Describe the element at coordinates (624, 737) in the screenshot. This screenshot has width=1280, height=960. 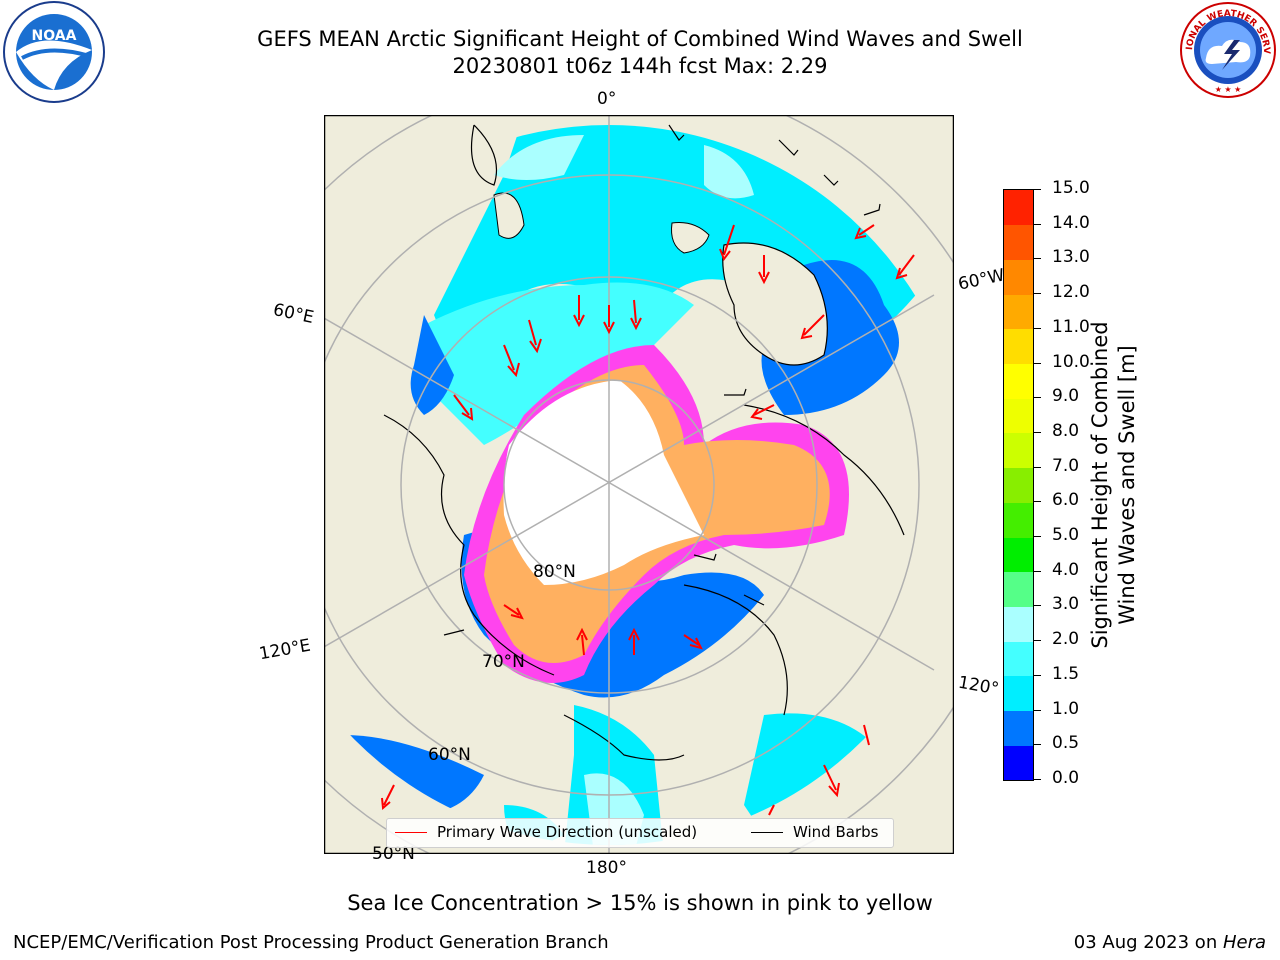
I see `bering-coastline` at that location.